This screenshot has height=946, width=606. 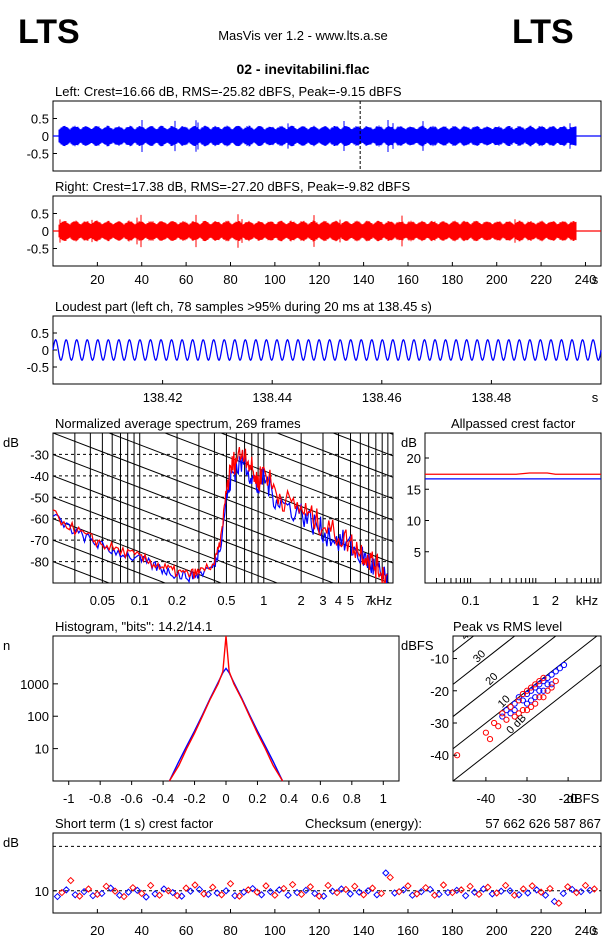 What do you see at coordinates (272, 397) in the screenshot?
I see `xtick-label: 138.44` at bounding box center [272, 397].